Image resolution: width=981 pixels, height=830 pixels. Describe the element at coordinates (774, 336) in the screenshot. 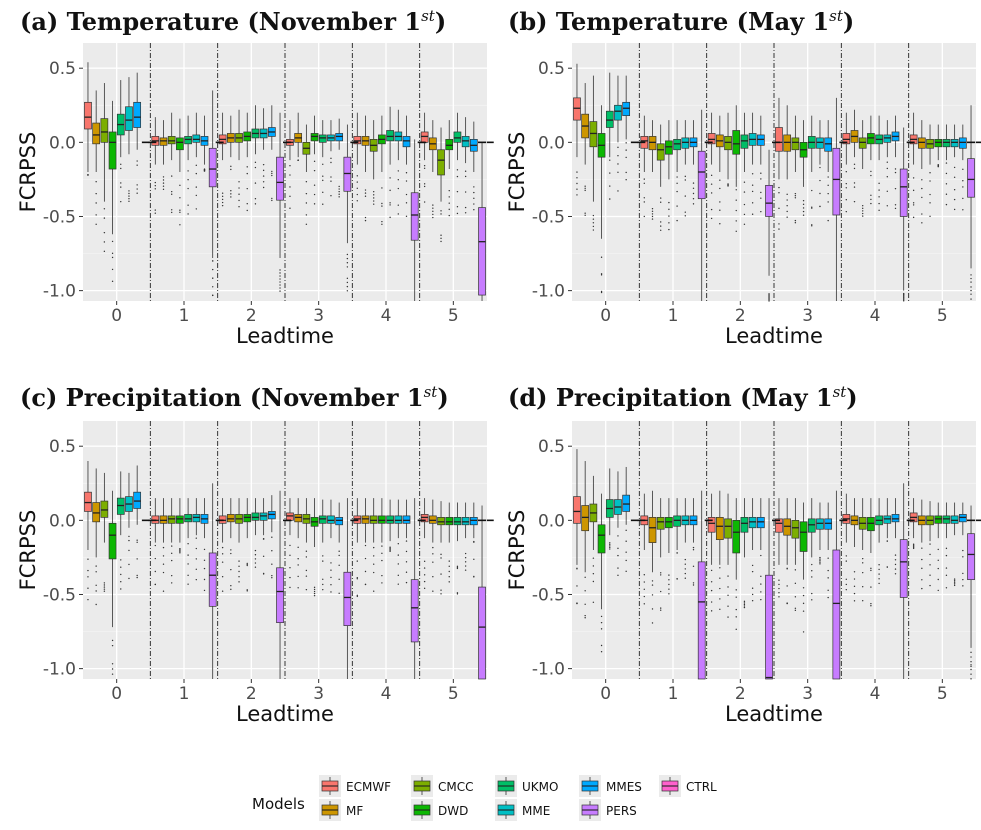

I see `x-axis-title: Leadtime` at that location.